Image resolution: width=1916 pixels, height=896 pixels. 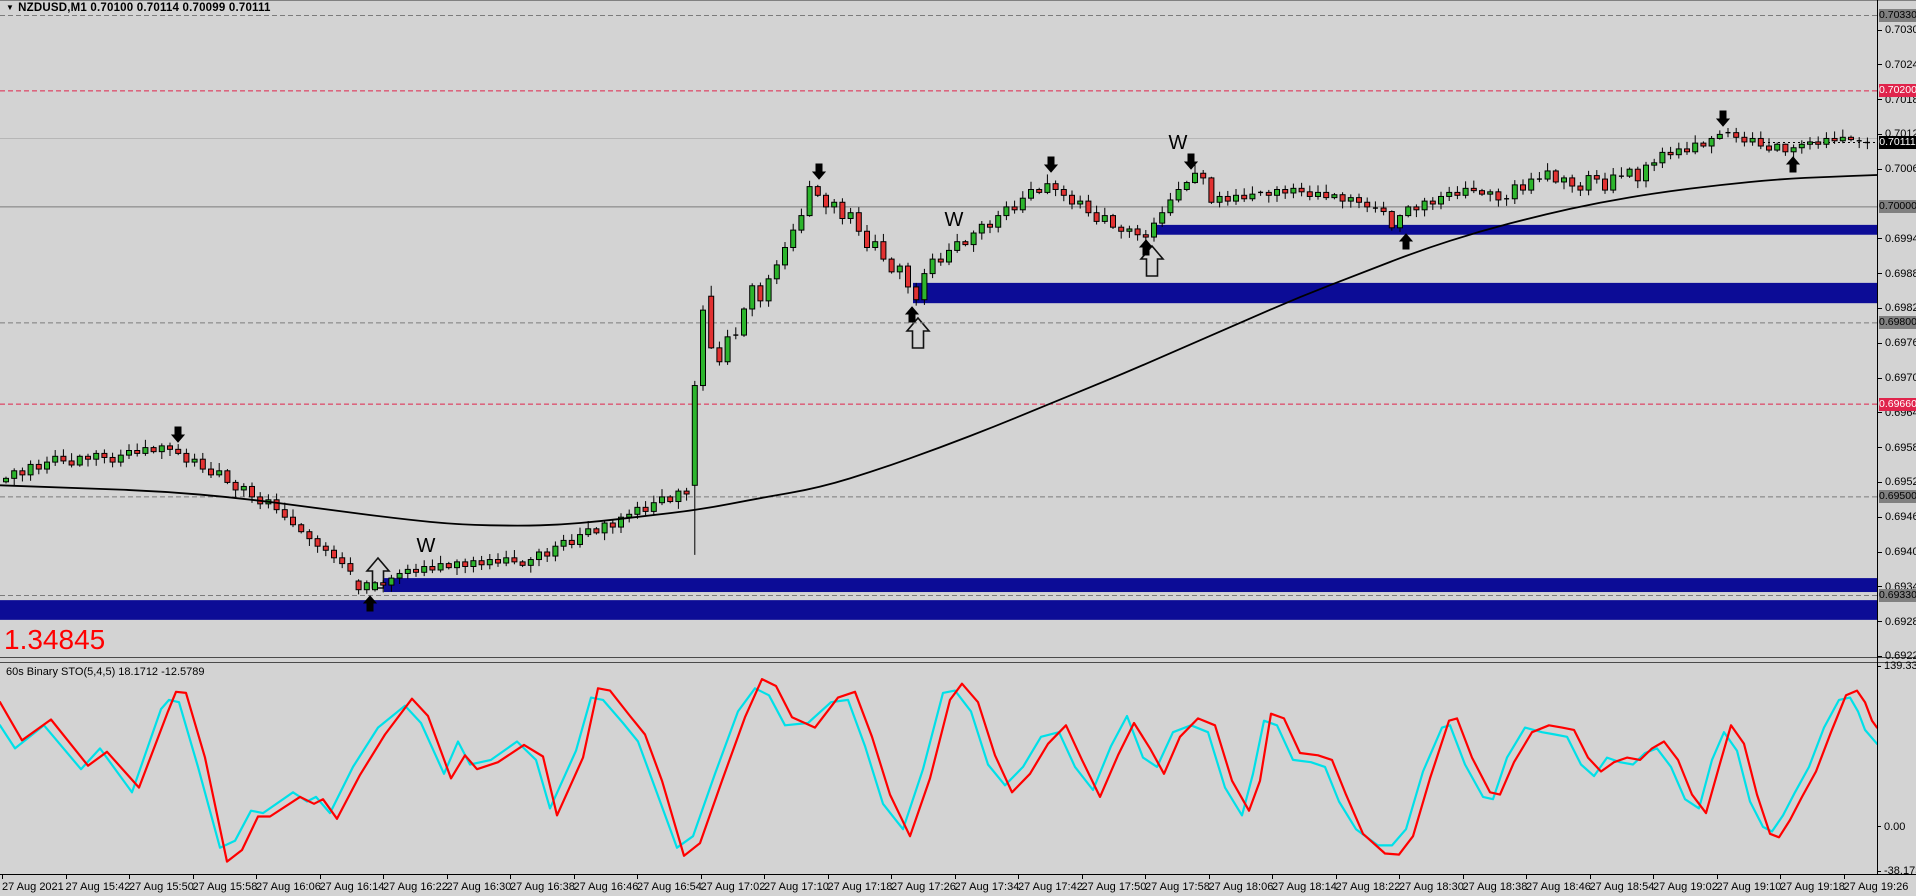 I want to click on time-label: 27 Aug 18:06, so click(x=1241, y=887).